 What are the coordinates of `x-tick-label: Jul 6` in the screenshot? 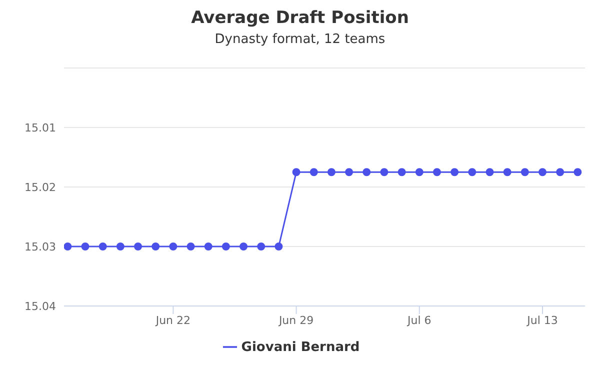 It's located at (419, 320).